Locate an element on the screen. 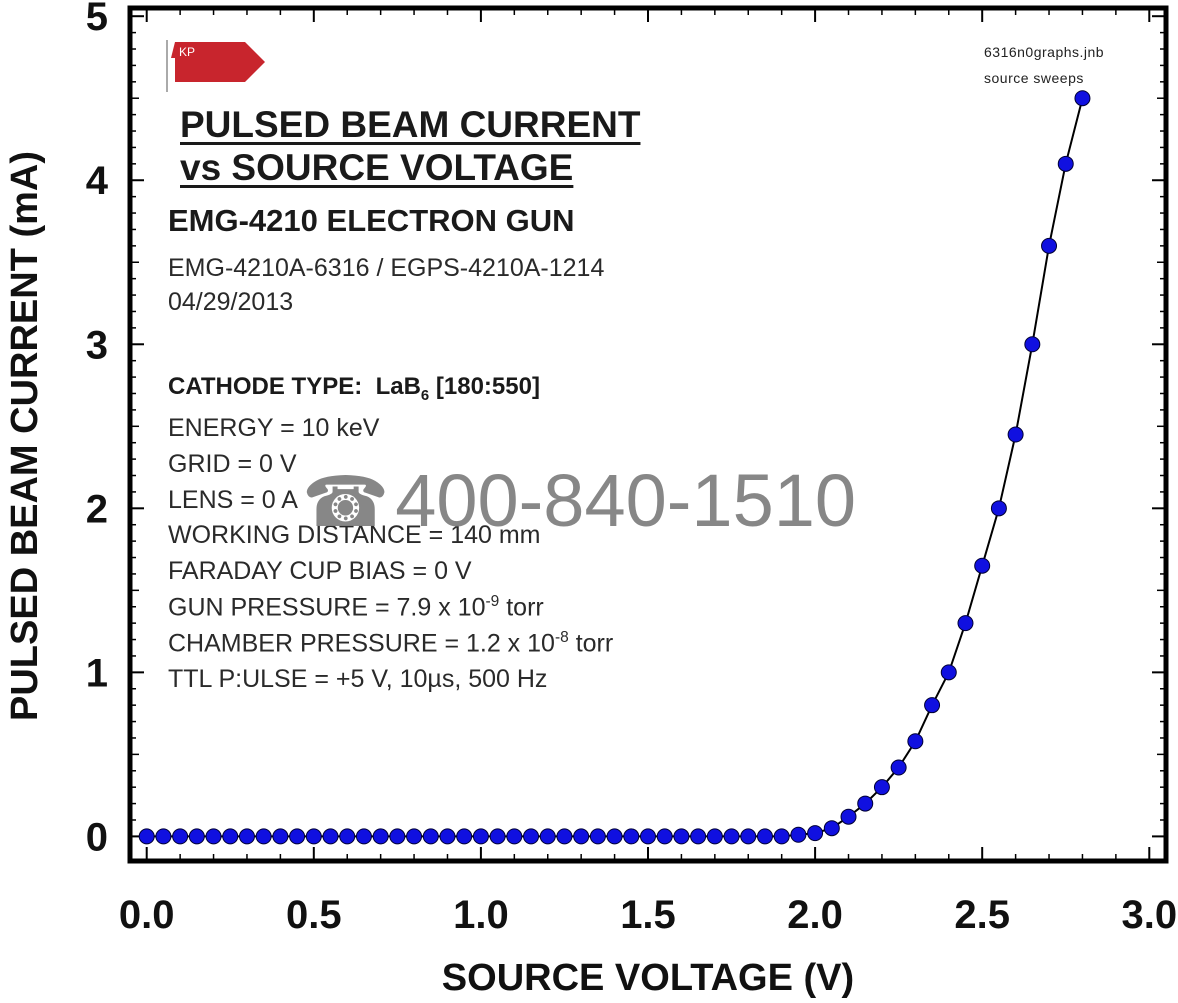  phone-number: 400-840-1510 is located at coordinates (626, 500).